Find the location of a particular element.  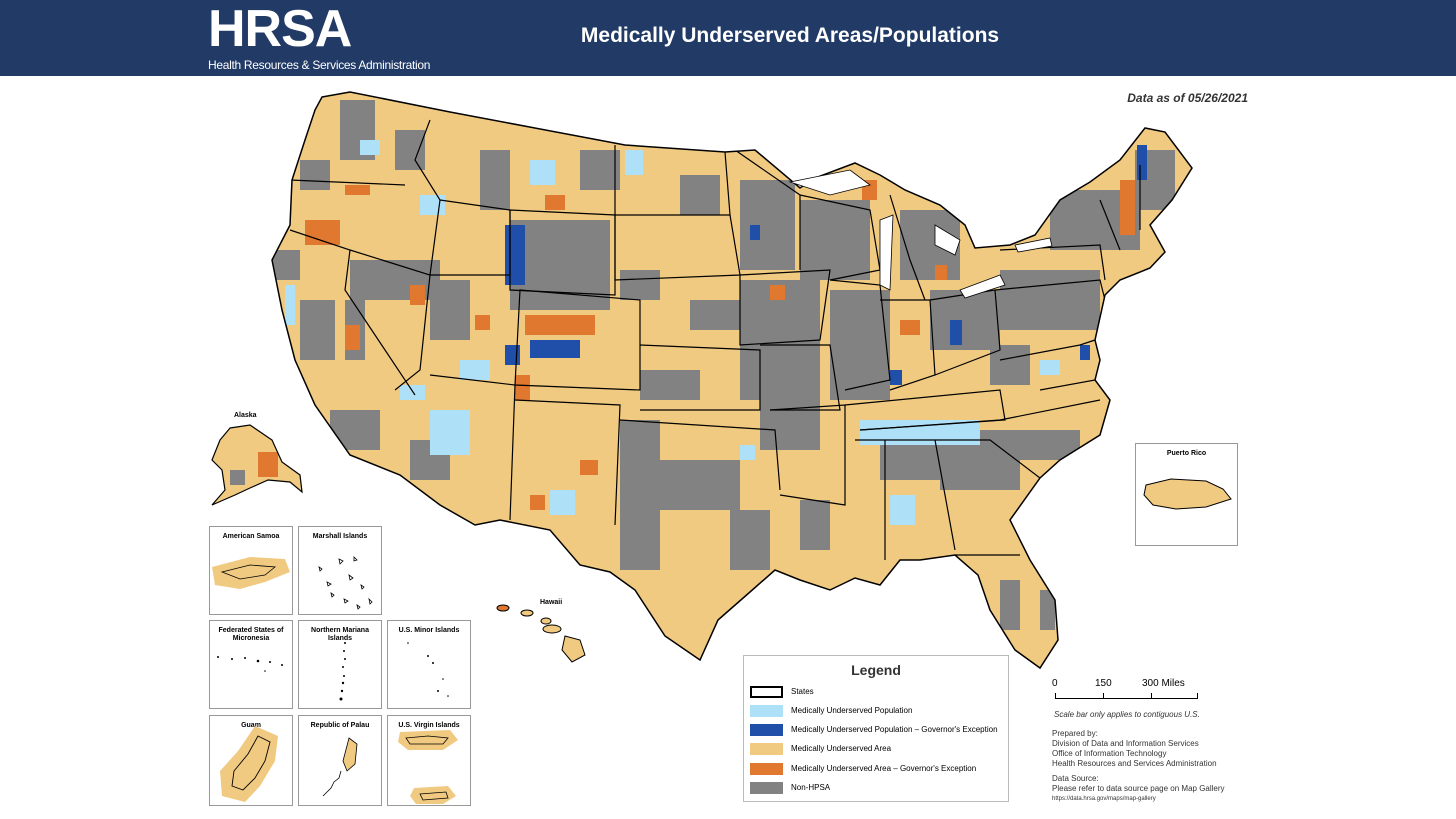

micronesia-inset: Federated States of Micronesia is located at coordinates (251, 664).